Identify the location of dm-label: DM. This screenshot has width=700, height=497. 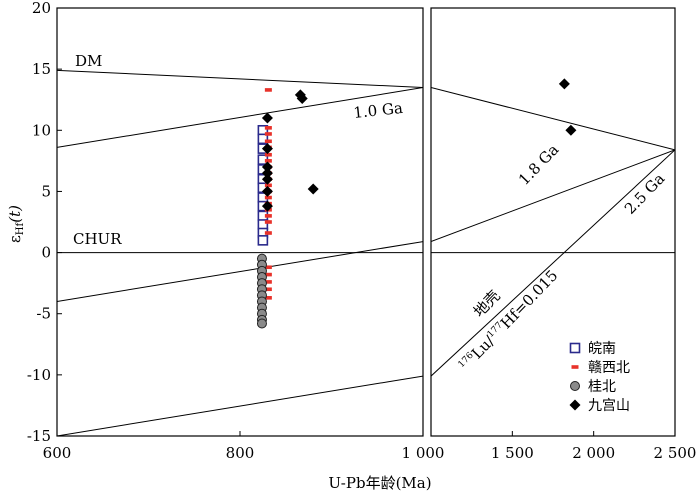
(88, 61).